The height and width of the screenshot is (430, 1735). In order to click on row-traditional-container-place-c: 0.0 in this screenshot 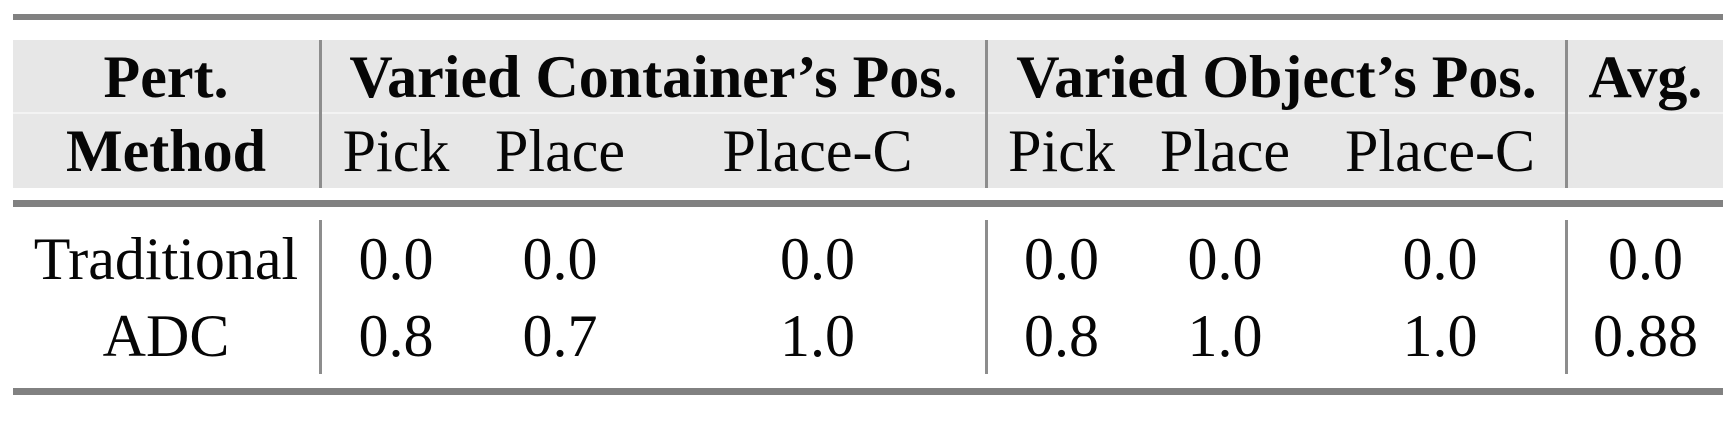, I will do `click(819, 258)`.